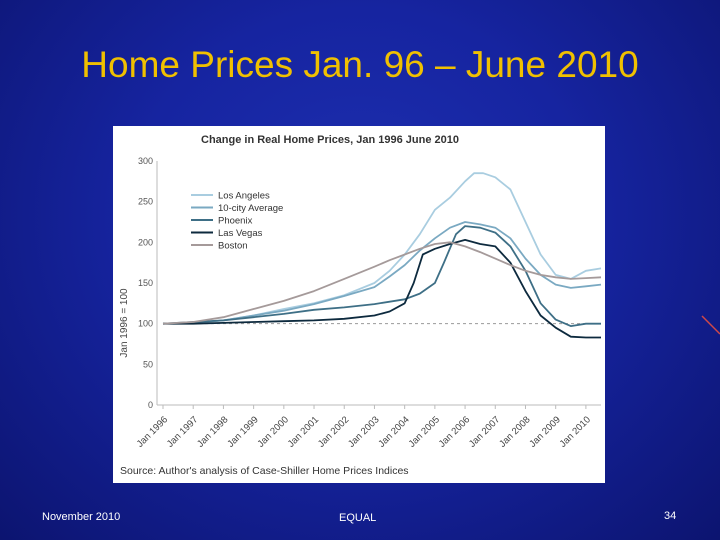 This screenshot has width=720, height=540. Describe the element at coordinates (145, 242) in the screenshot. I see `y-tick-label: 200` at that location.